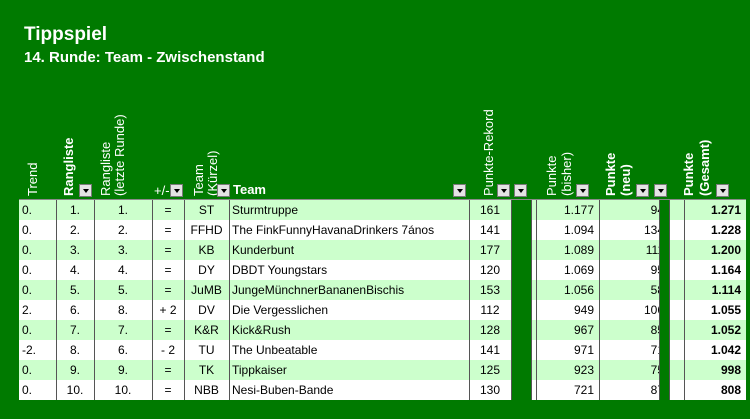 The height and width of the screenshot is (419, 750). What do you see at coordinates (283, 390) in the screenshot?
I see `cell-team: Nesi-Buben-Bande` at bounding box center [283, 390].